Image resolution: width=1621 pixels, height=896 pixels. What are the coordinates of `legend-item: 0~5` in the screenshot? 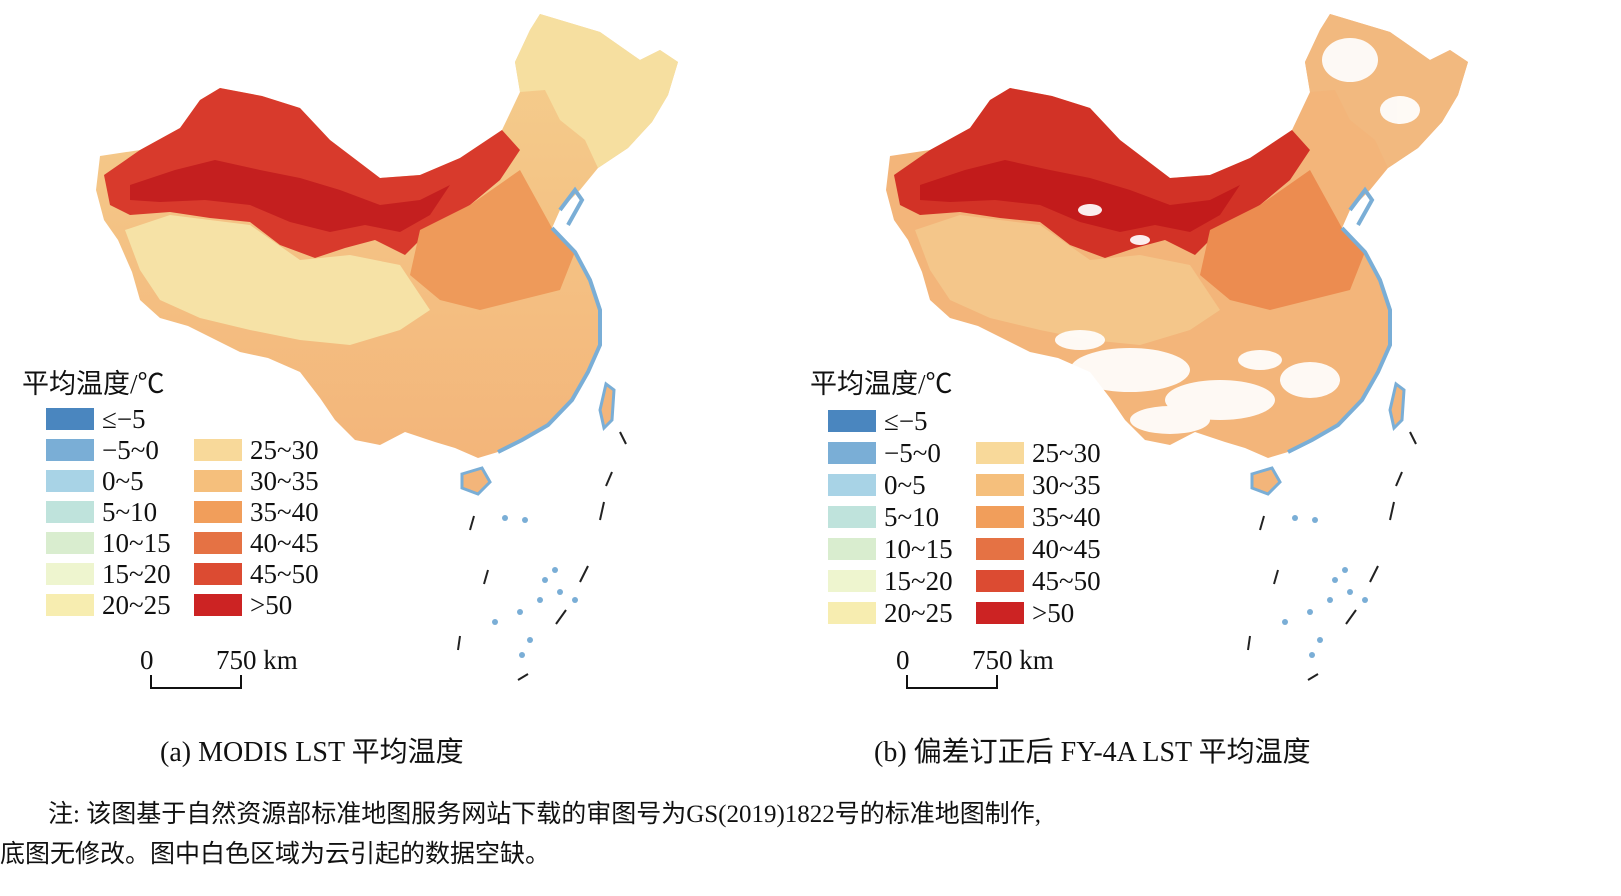 It's located at (877, 485).